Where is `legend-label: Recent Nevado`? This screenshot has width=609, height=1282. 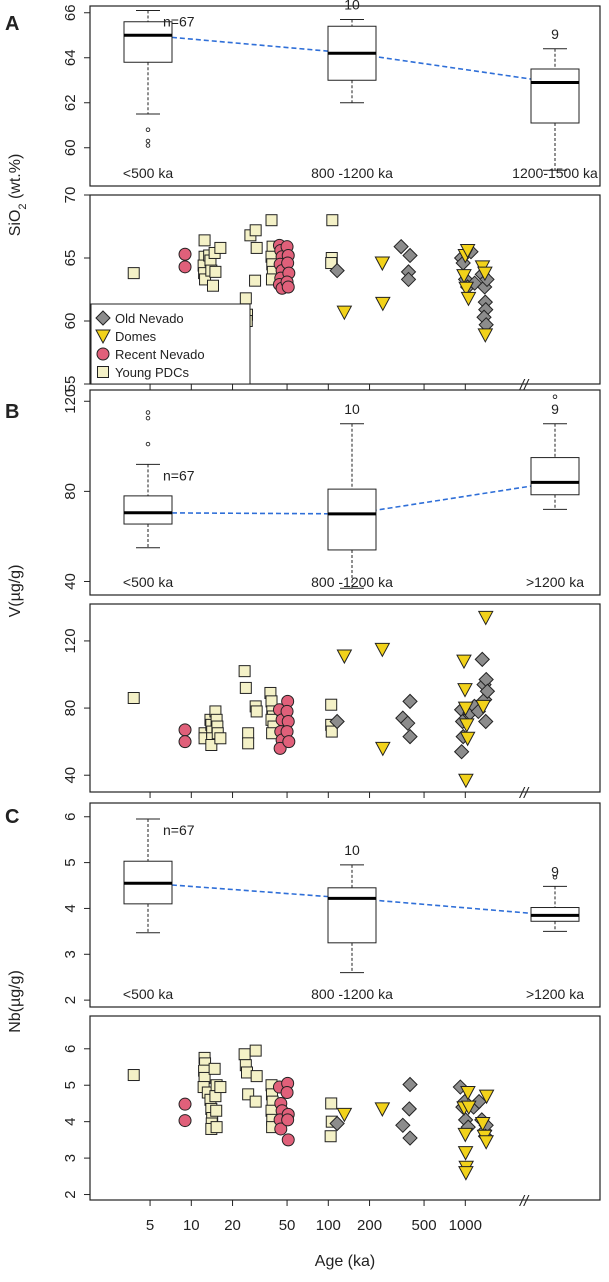 legend-label: Recent Nevado is located at coordinates (160, 354).